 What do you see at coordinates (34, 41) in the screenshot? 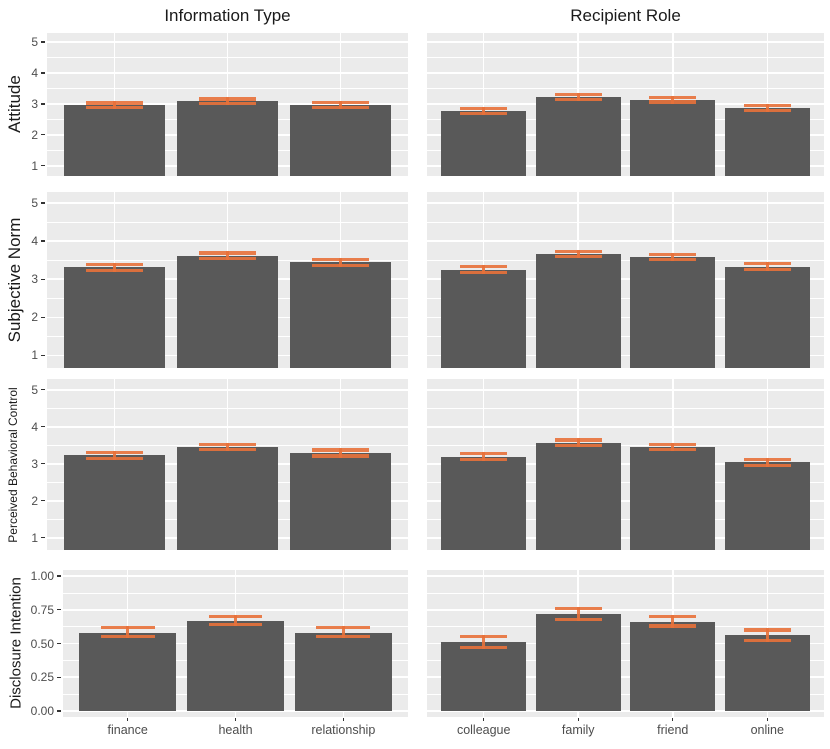
I see `y-tick-label: 5` at bounding box center [34, 41].